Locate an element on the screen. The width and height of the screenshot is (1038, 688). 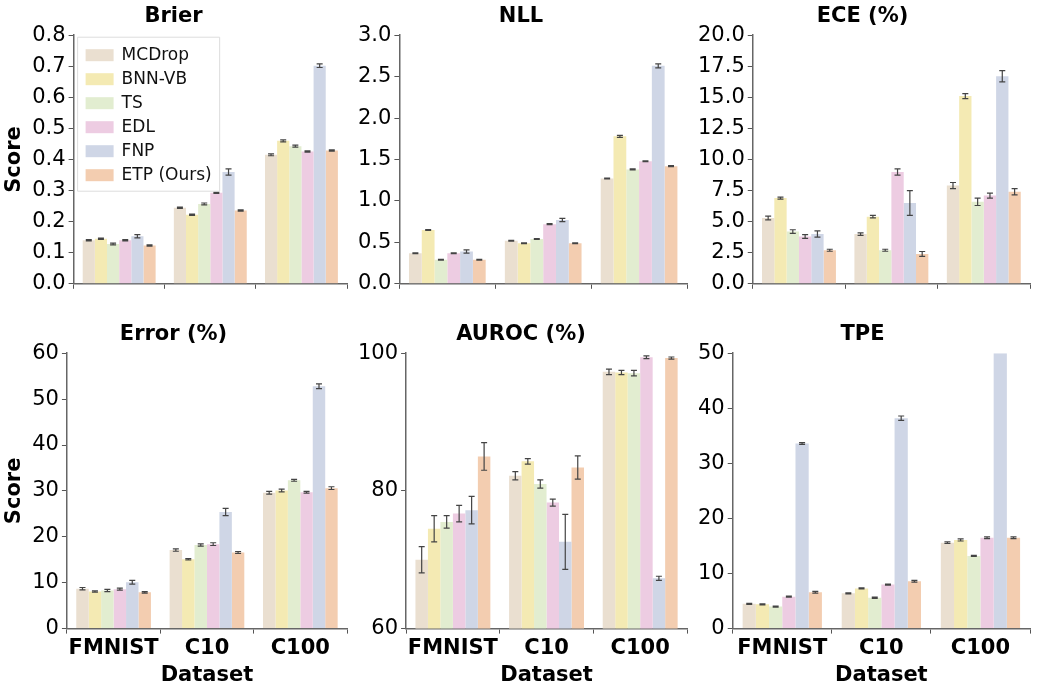
y-tick-label: 10.0 is located at coordinates (721, 157).